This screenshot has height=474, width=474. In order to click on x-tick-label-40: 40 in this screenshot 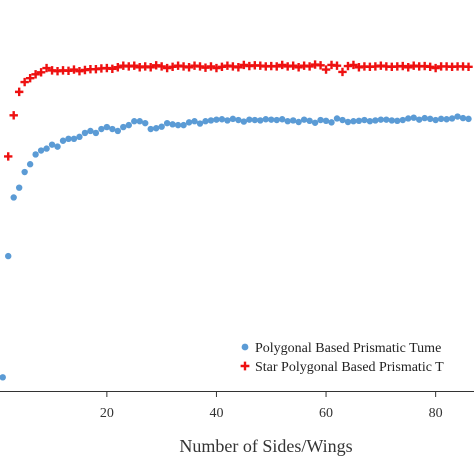, I will do `click(216, 413)`.